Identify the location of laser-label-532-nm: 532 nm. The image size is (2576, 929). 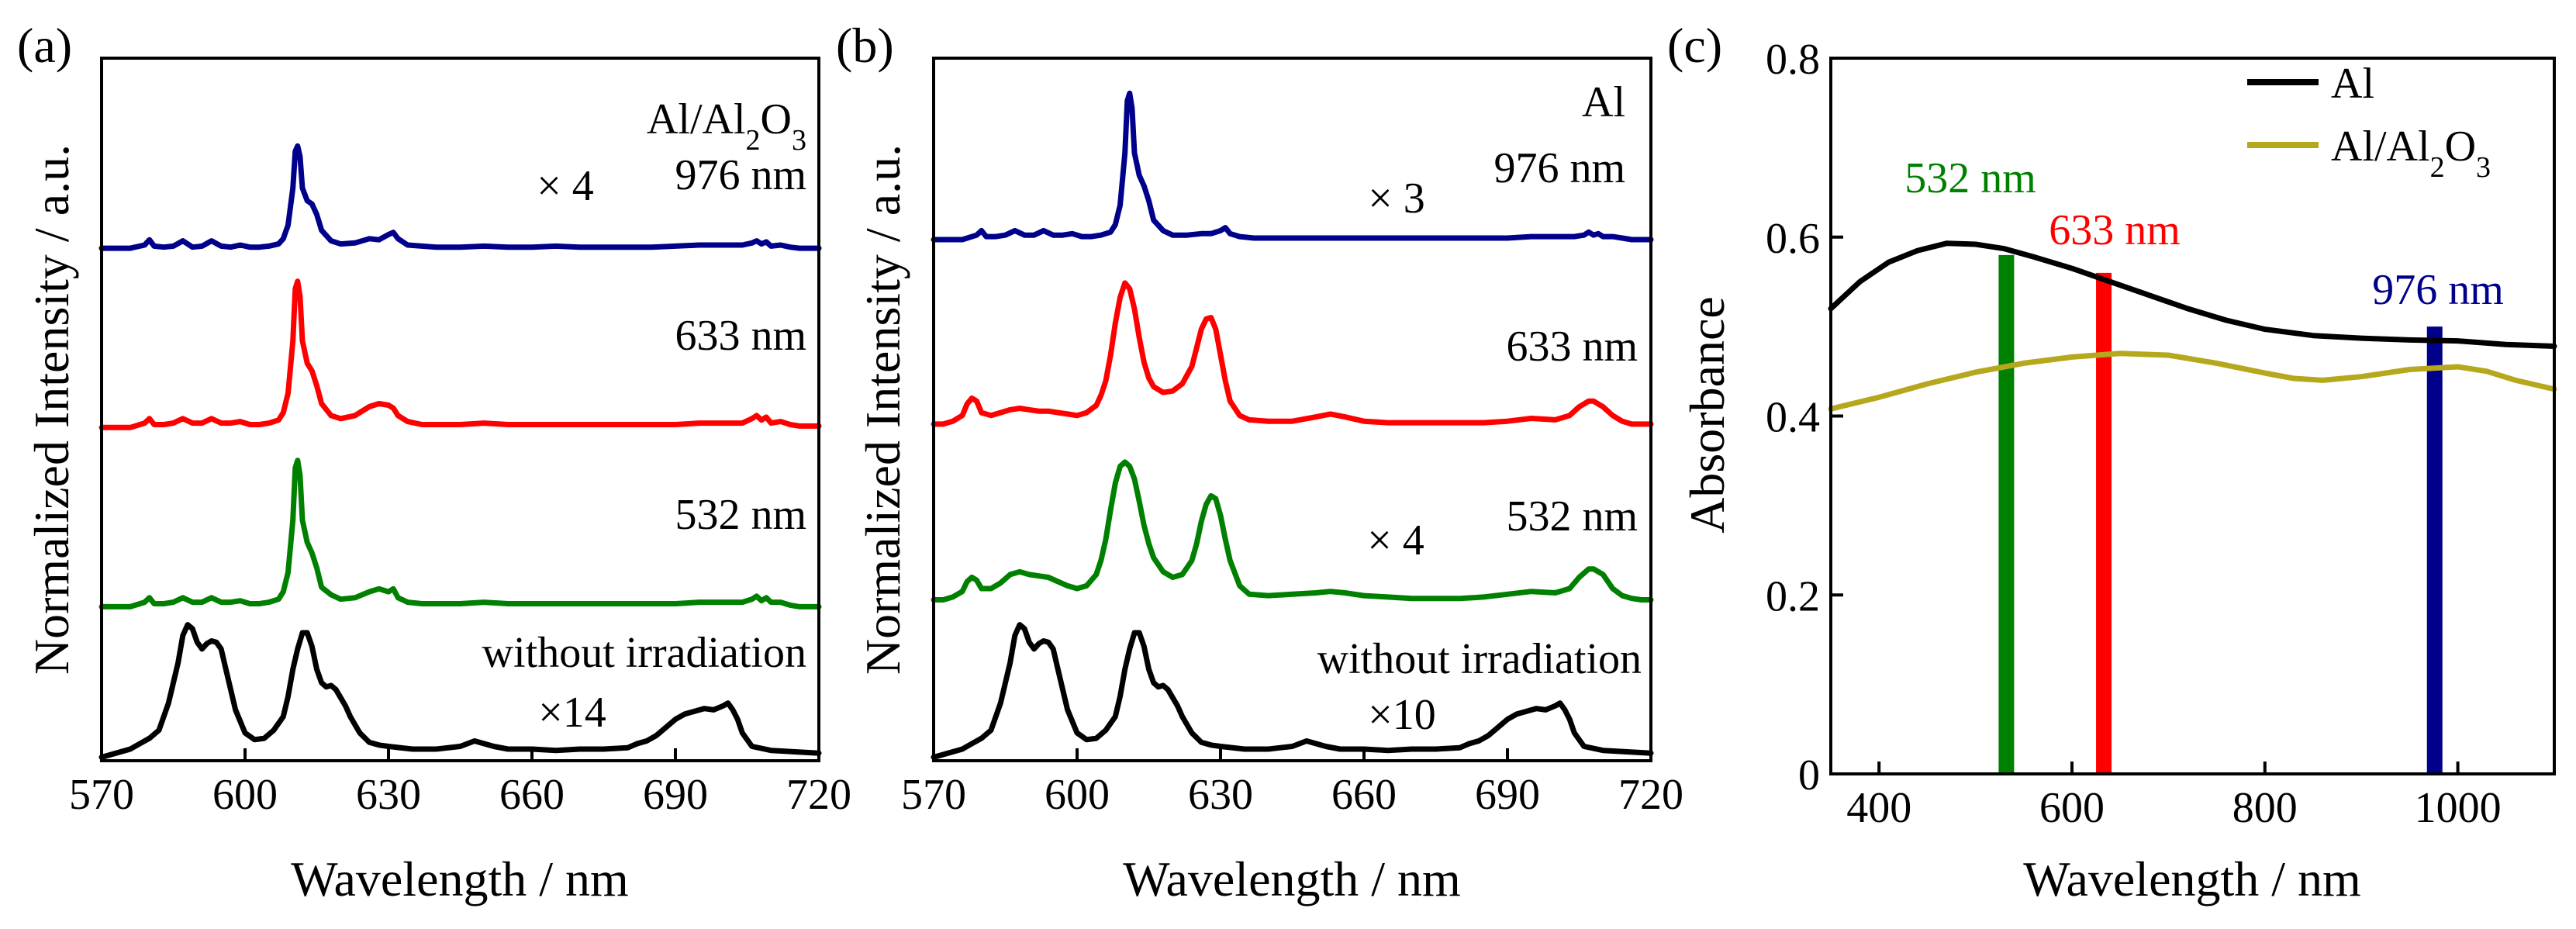
(1970, 178).